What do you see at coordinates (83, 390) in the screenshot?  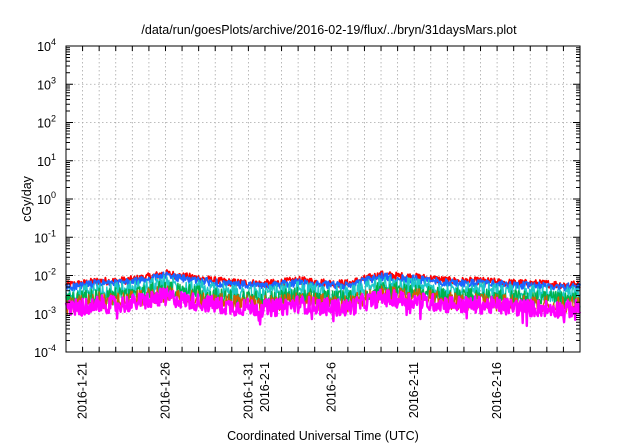 I see `x-tick-label: 2016-1-21` at bounding box center [83, 390].